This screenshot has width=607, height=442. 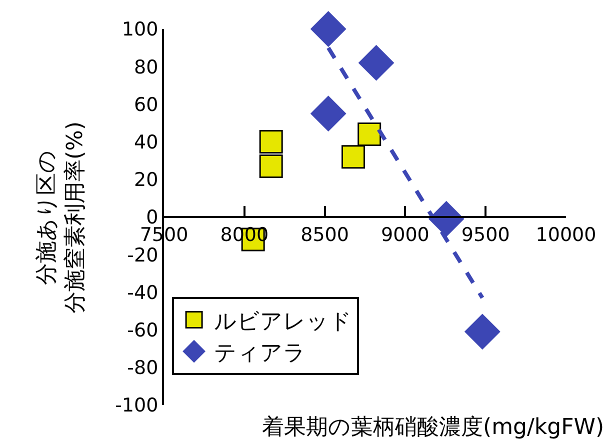 I want to click on y-tick-label: 80, so click(x=146, y=67).